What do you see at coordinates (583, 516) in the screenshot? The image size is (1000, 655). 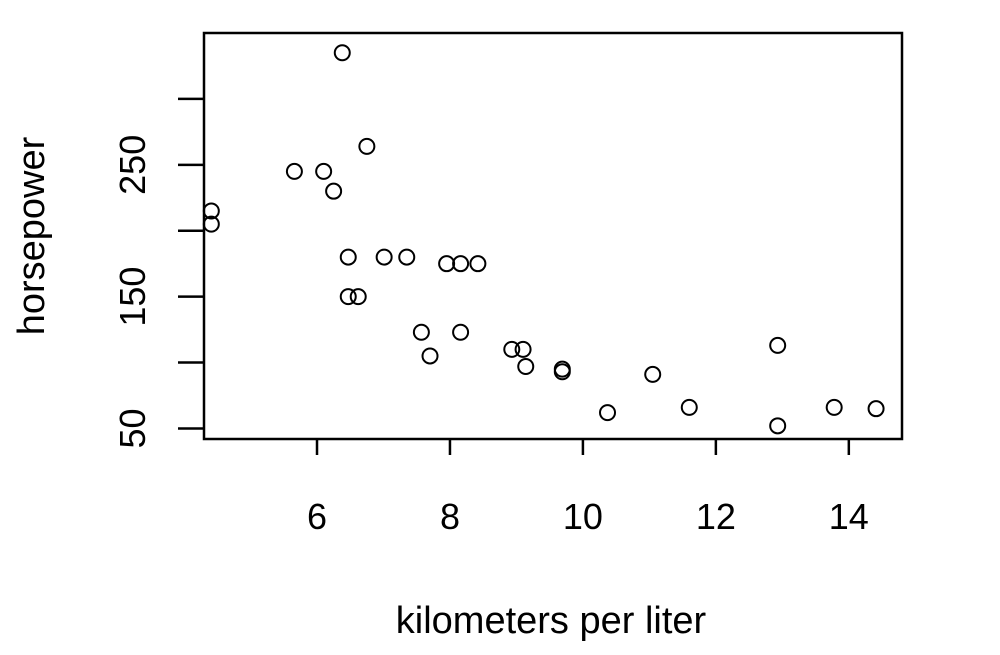 I see `x-tick-label: 10` at bounding box center [583, 516].